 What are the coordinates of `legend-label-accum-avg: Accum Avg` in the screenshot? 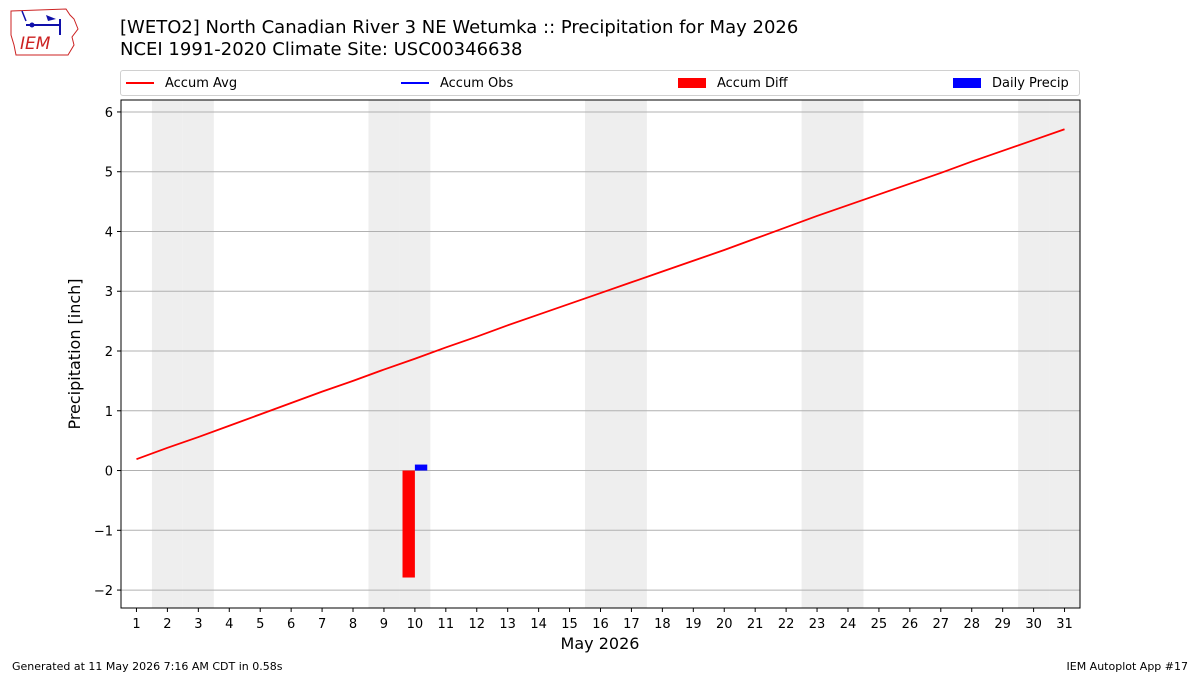 It's located at (201, 83).